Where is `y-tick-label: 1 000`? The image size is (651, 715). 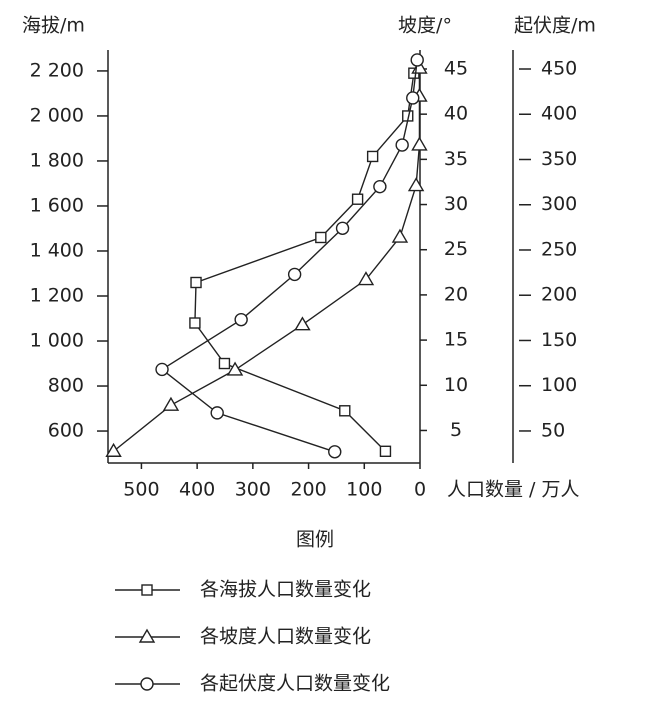 y-tick-label: 1 000 is located at coordinates (57, 341).